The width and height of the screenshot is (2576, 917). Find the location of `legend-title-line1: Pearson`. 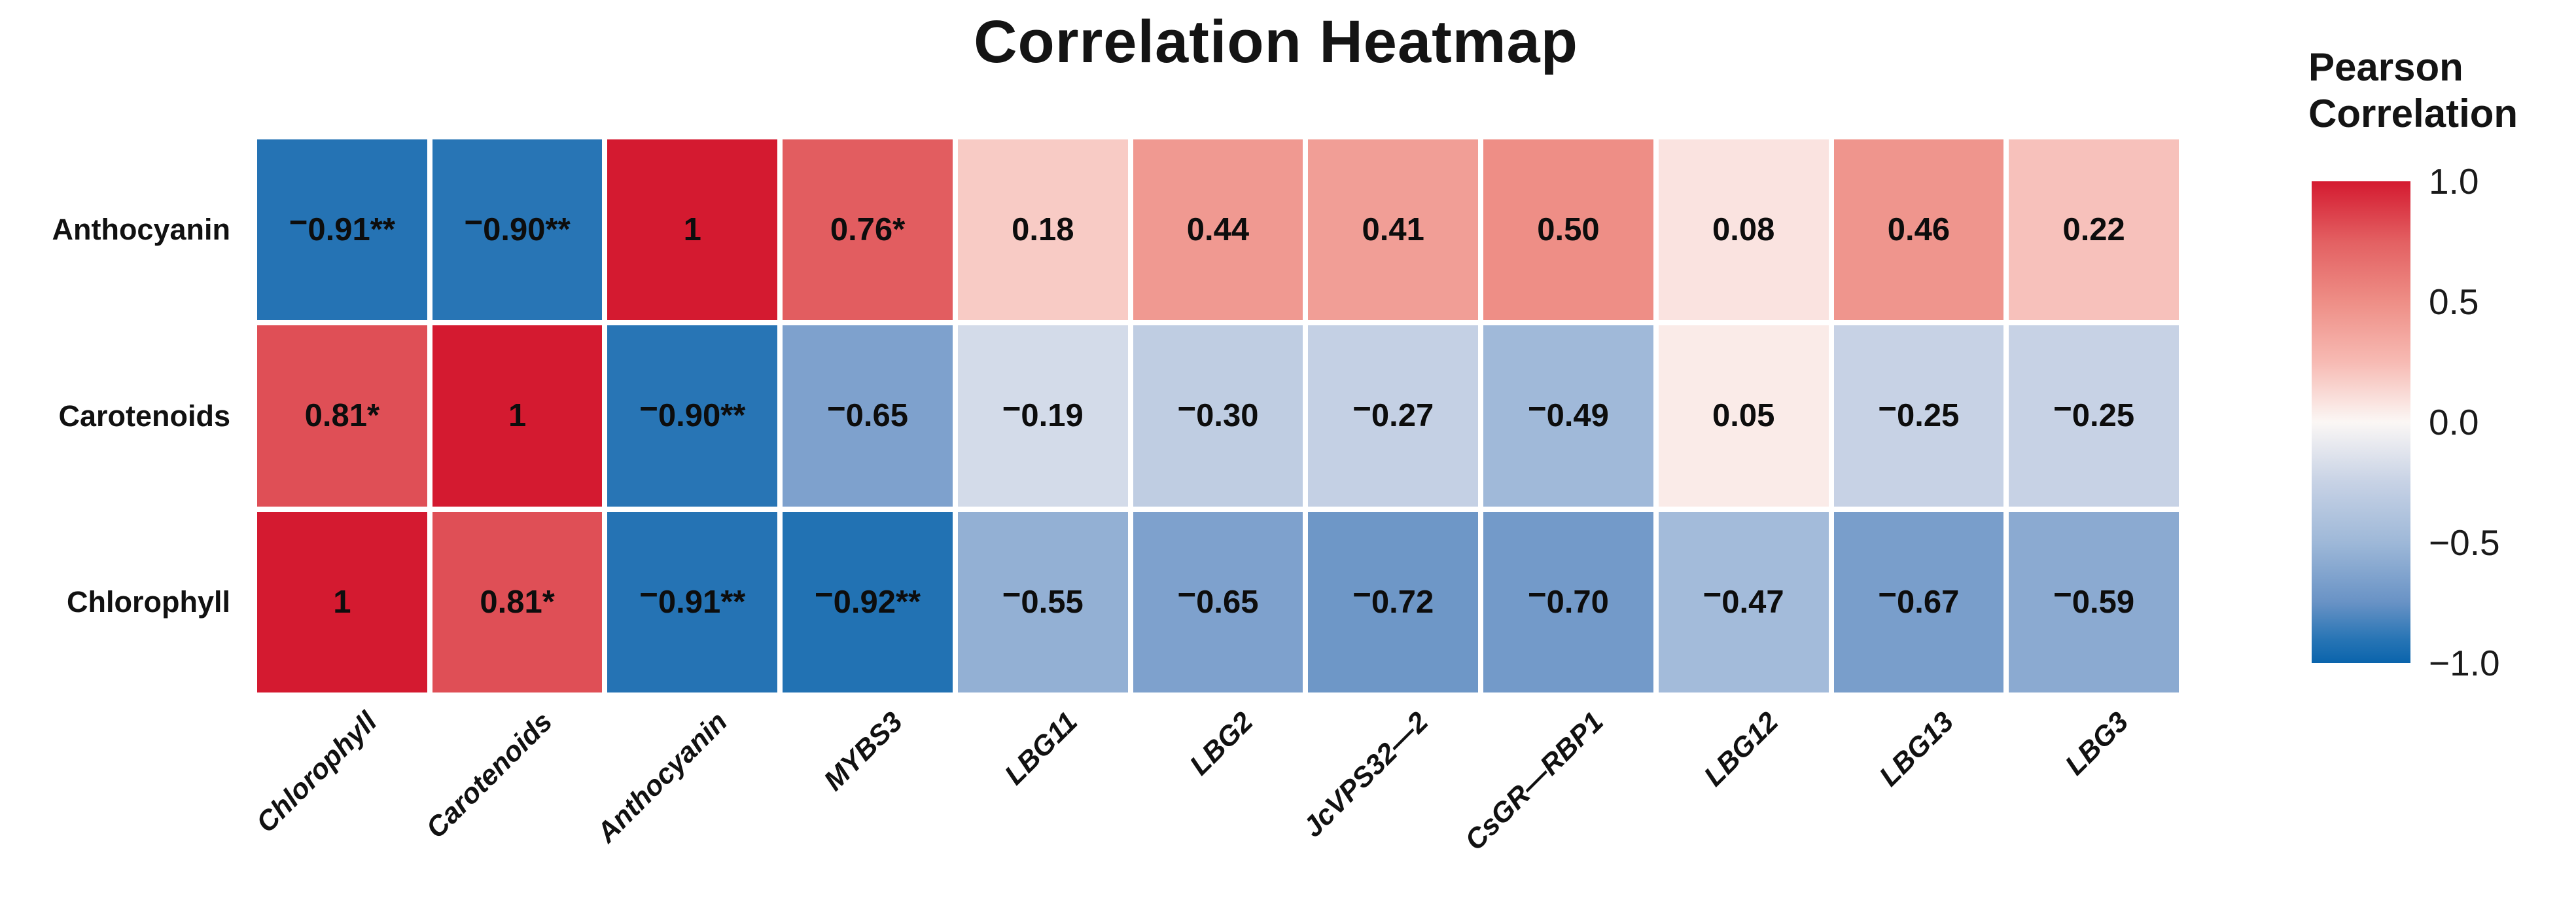

legend-title-line1: Pearson is located at coordinates (2385, 67).